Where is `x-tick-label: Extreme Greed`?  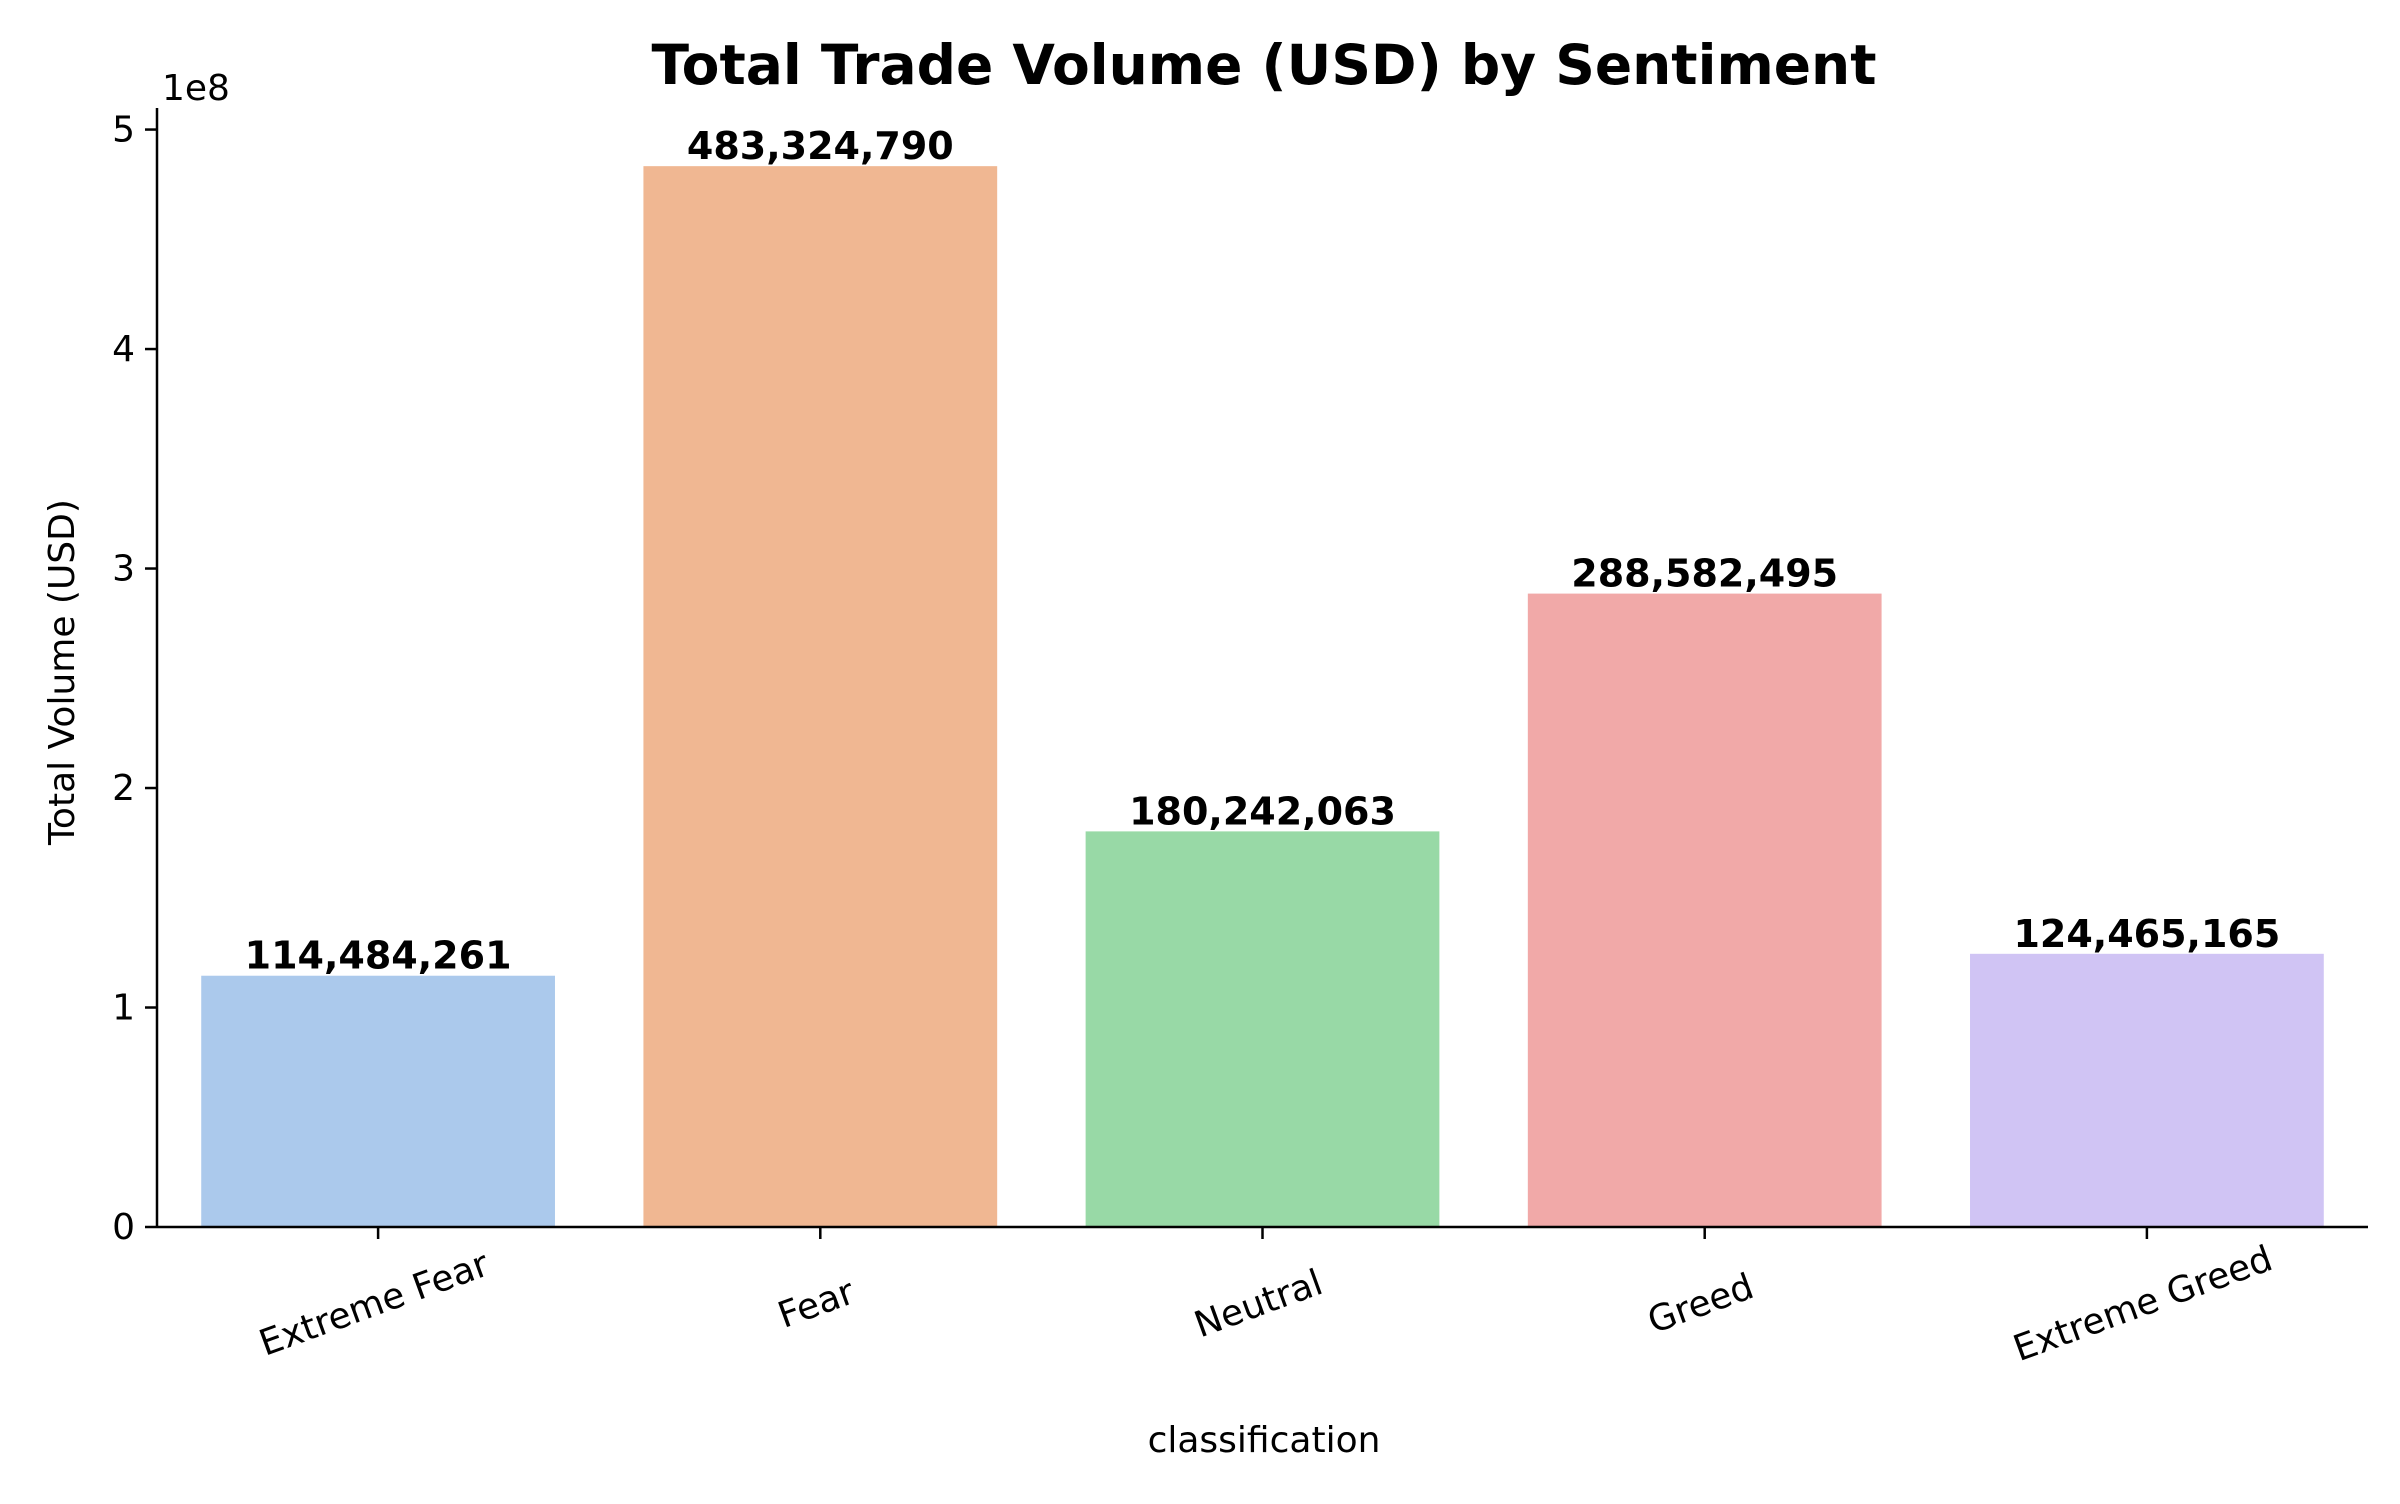 x-tick-label: Extreme Greed is located at coordinates (2143, 1304).